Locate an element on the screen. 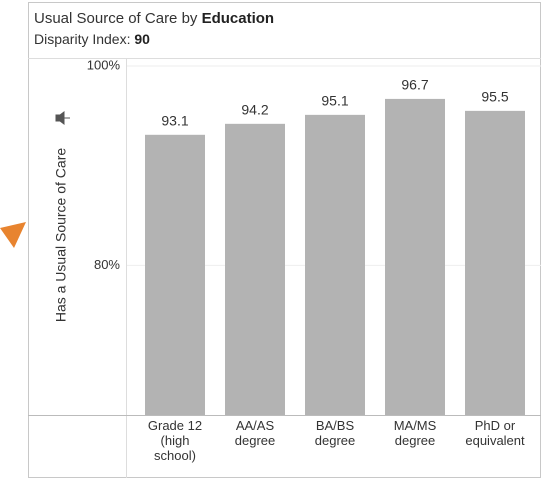 The height and width of the screenshot is (480, 547). pin-icon is located at coordinates (62, 118).